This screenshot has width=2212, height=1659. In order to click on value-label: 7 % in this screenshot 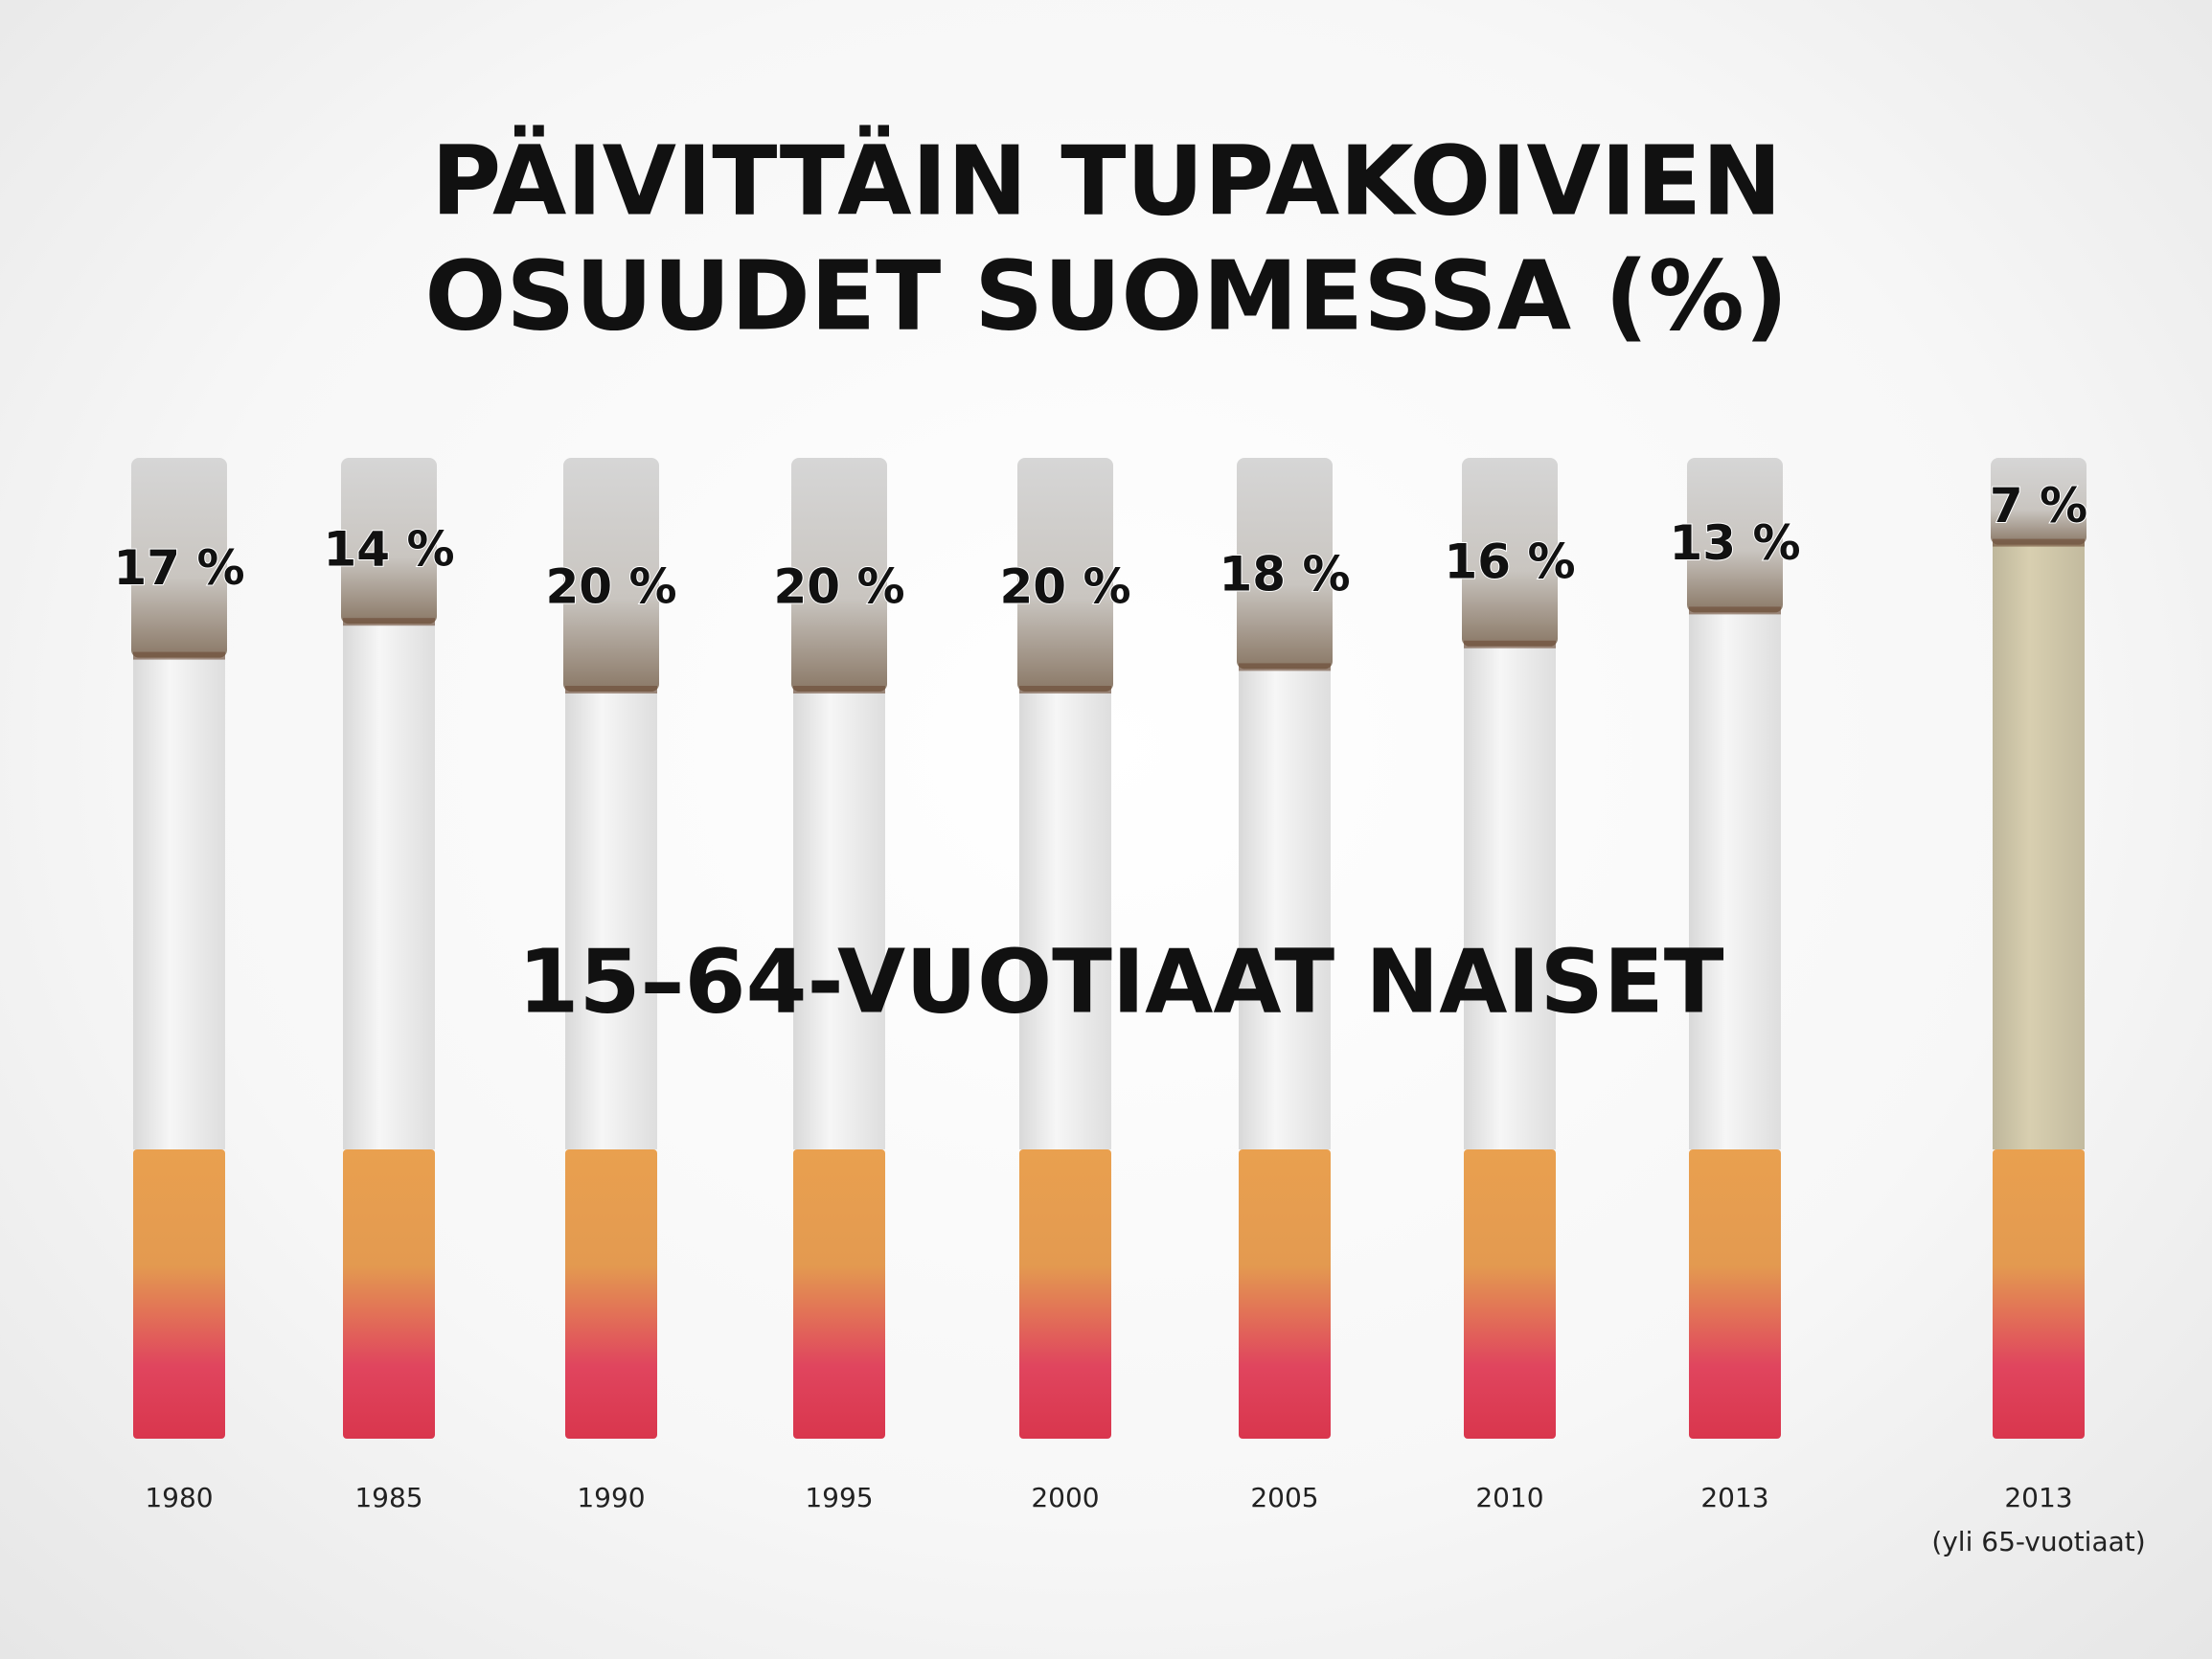, I will do `click(2038, 506)`.